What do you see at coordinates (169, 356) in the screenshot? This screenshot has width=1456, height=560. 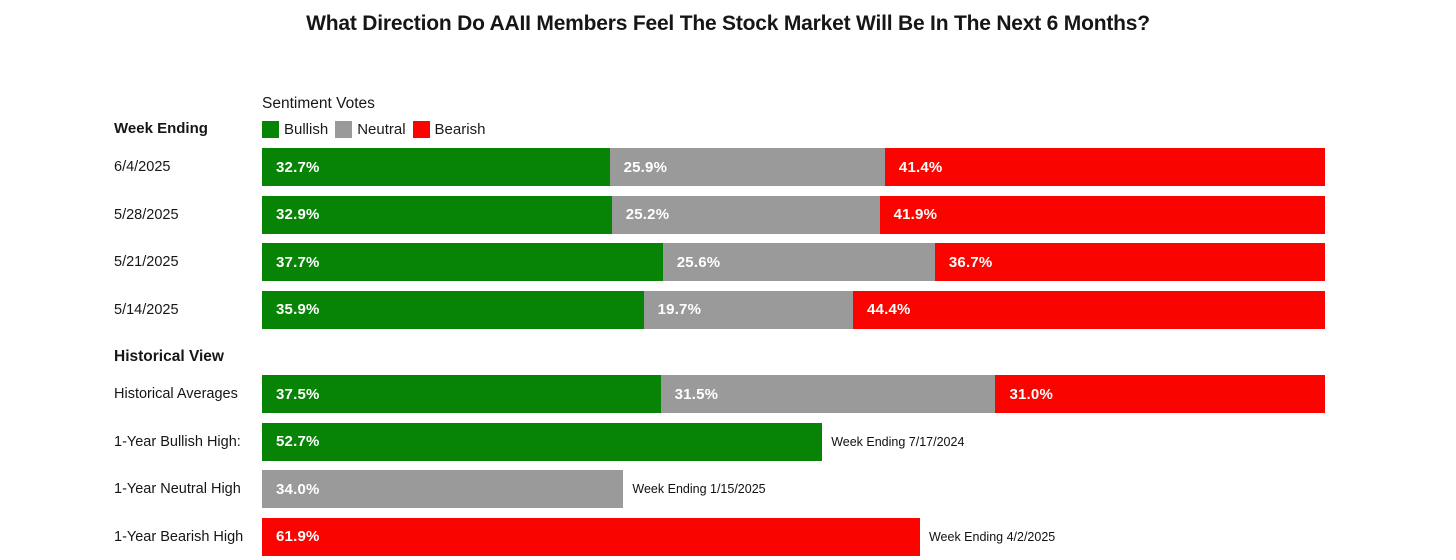 I see `section-header-historical-view: Historical View` at bounding box center [169, 356].